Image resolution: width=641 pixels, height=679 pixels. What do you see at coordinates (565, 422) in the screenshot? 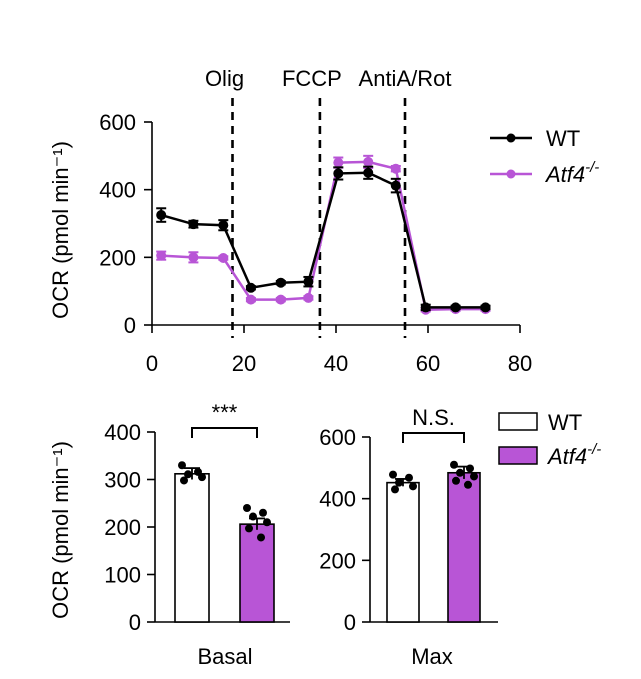
I see `bar-legend-wt-label: WT` at bounding box center [565, 422].